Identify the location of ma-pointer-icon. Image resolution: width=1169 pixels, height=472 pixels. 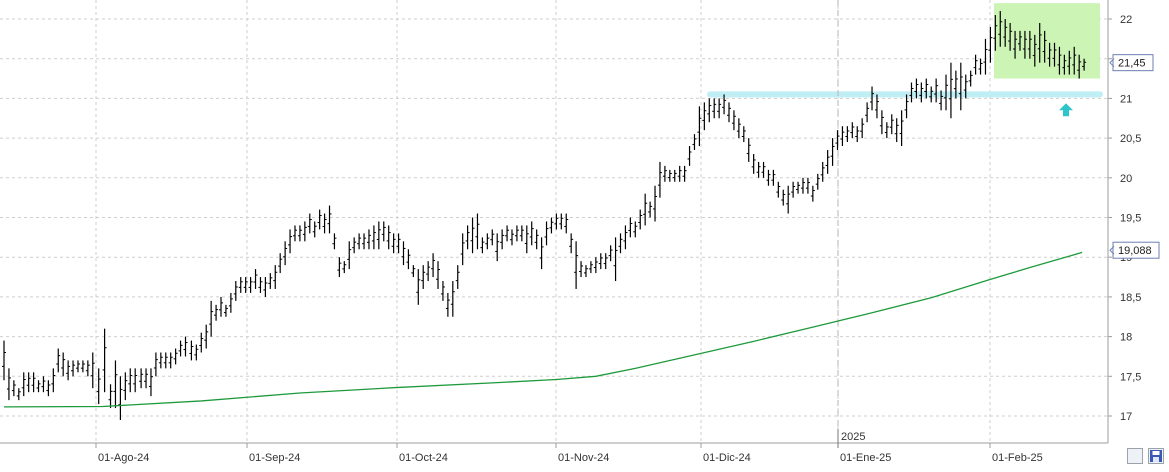
(1112, 250).